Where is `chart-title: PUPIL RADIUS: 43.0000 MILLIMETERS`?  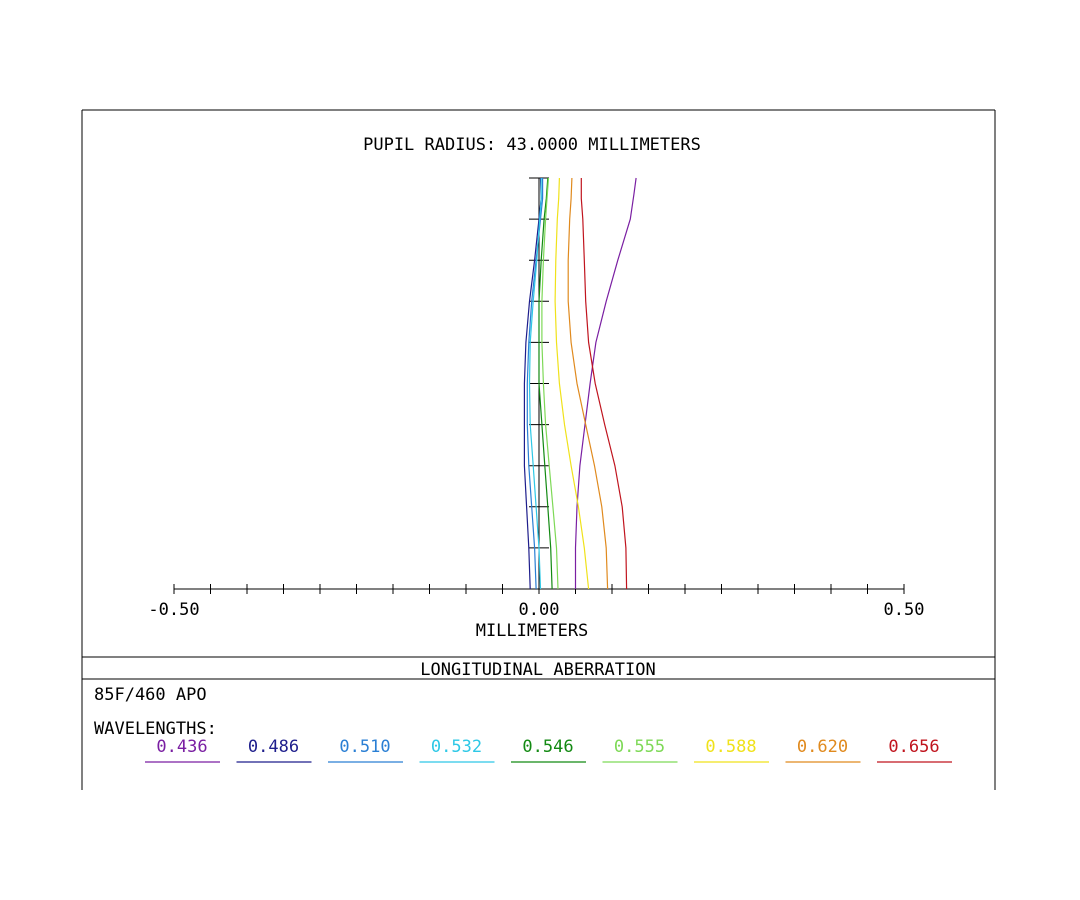 chart-title: PUPIL RADIUS: 43.0000 MILLIMETERS is located at coordinates (532, 145).